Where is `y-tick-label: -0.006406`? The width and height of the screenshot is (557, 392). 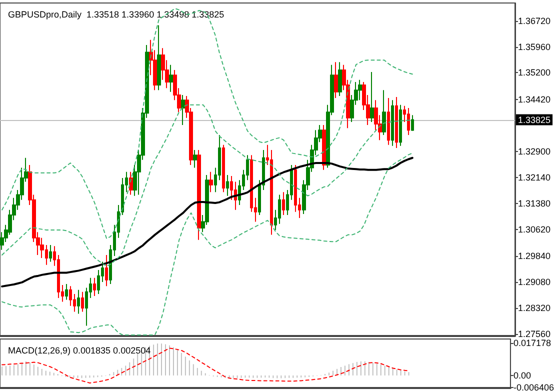
y-tick-label: -0.006406 is located at coordinates (533, 387).